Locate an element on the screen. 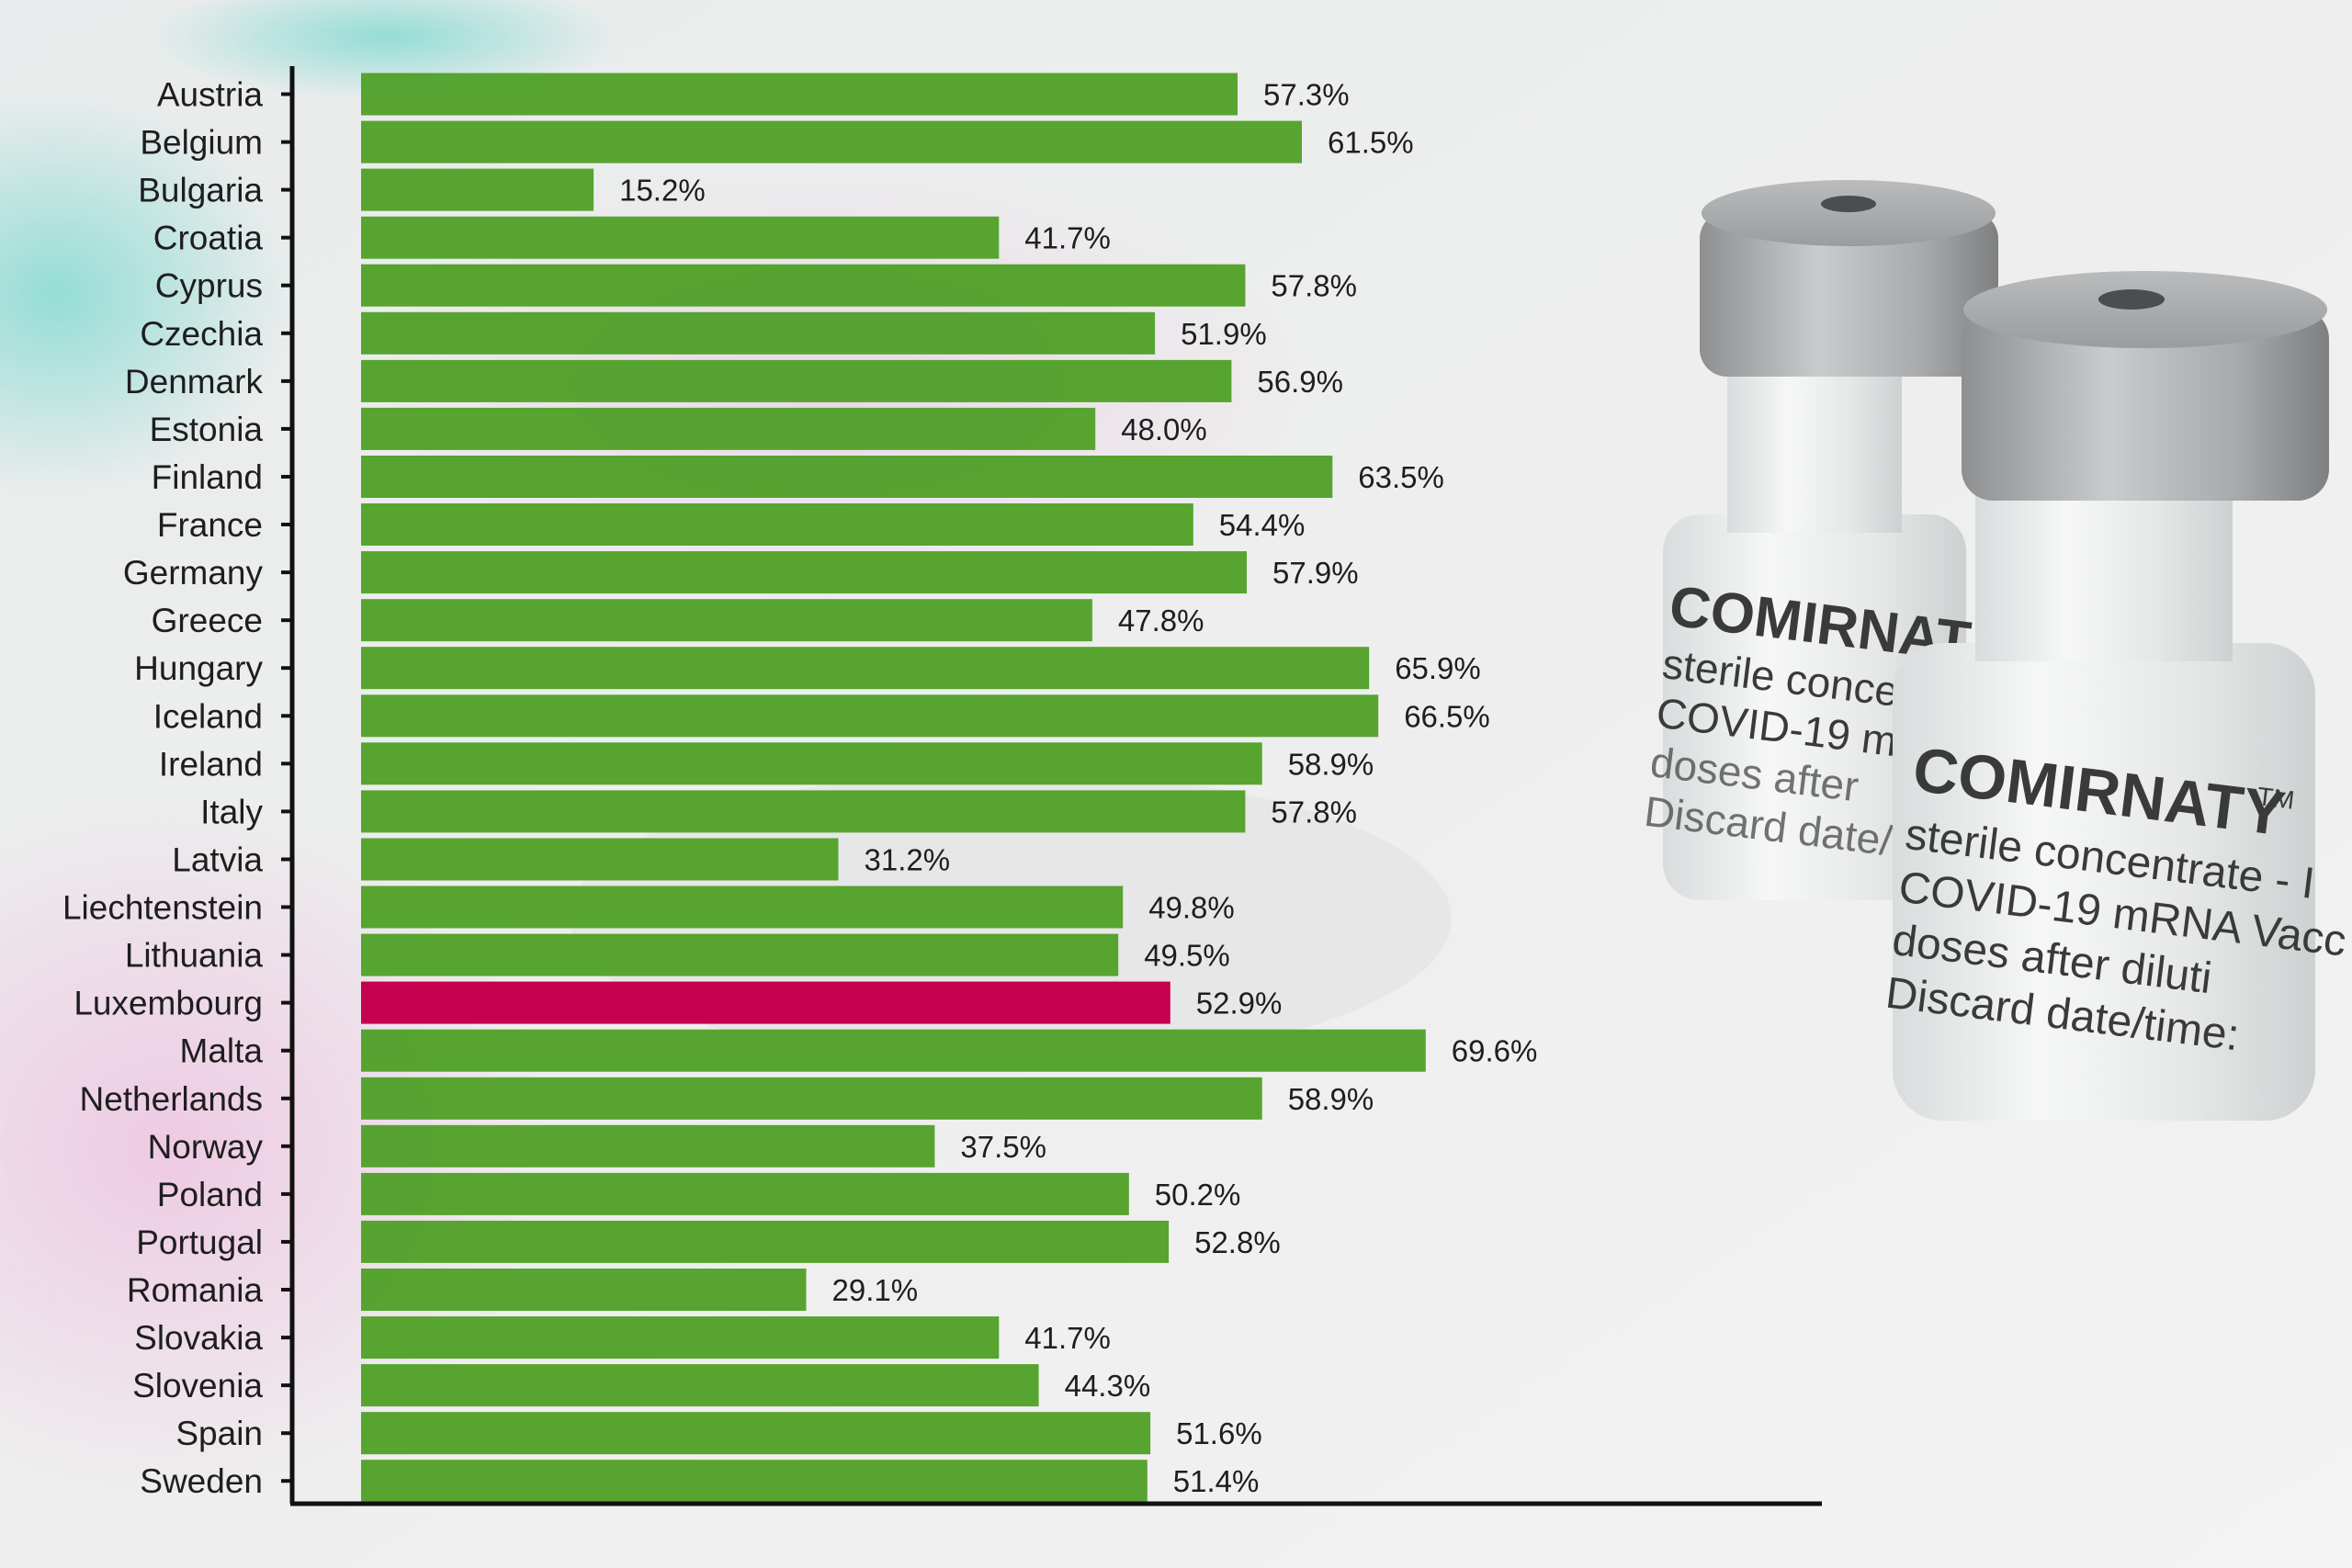 Image resolution: width=2352 pixels, height=1568 pixels. bar-hungary is located at coordinates (865, 669).